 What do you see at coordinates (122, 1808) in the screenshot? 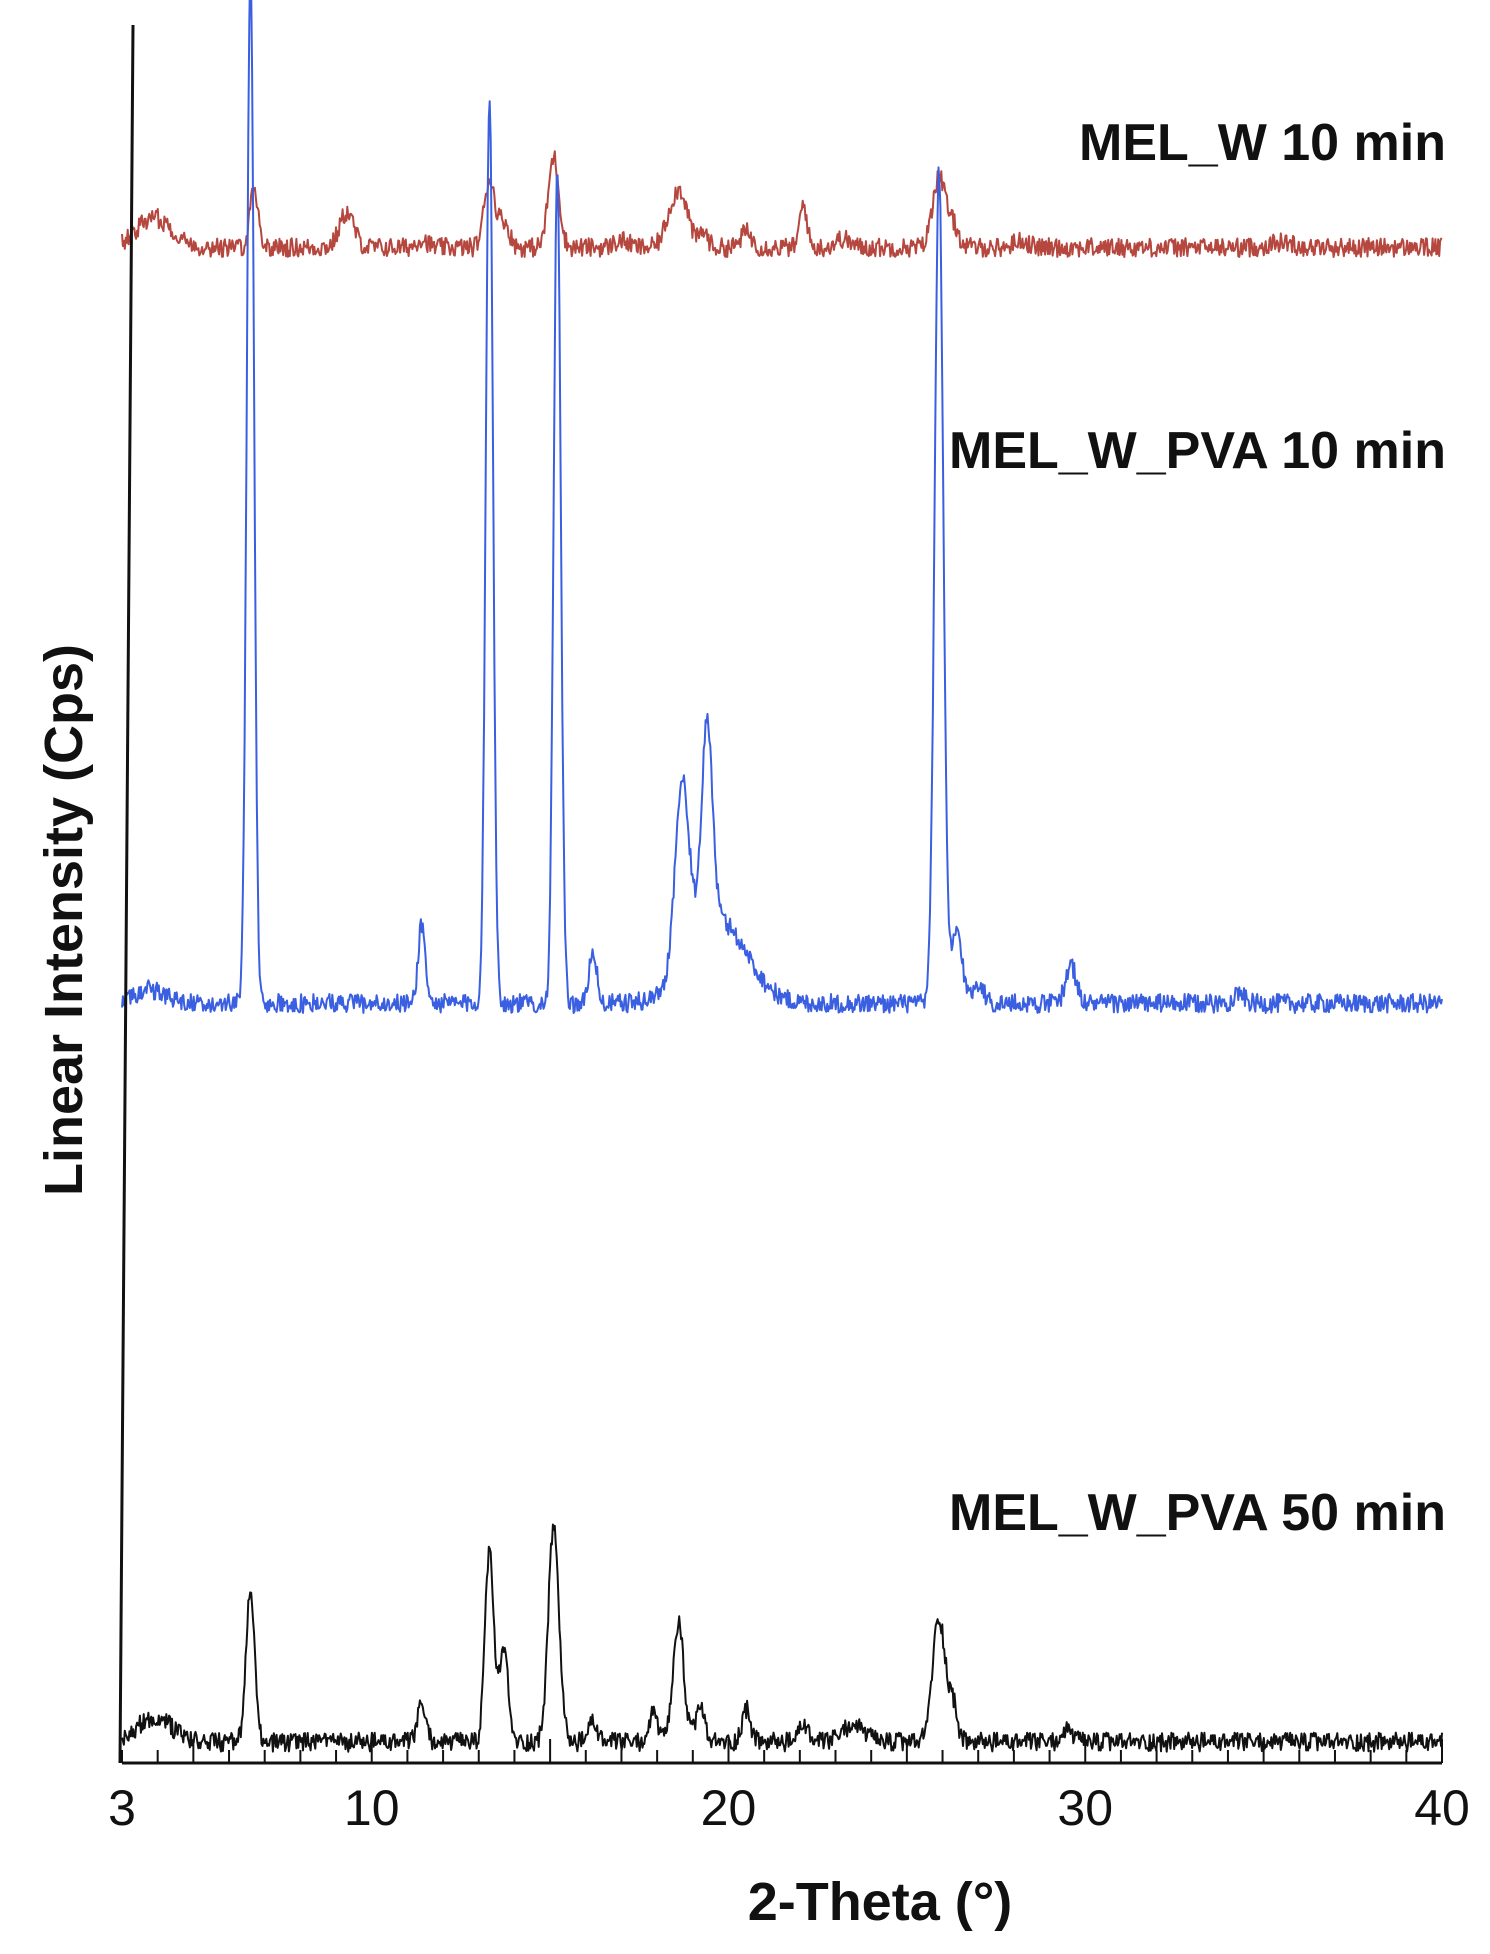
I see `x-tick-label: 3` at bounding box center [122, 1808].